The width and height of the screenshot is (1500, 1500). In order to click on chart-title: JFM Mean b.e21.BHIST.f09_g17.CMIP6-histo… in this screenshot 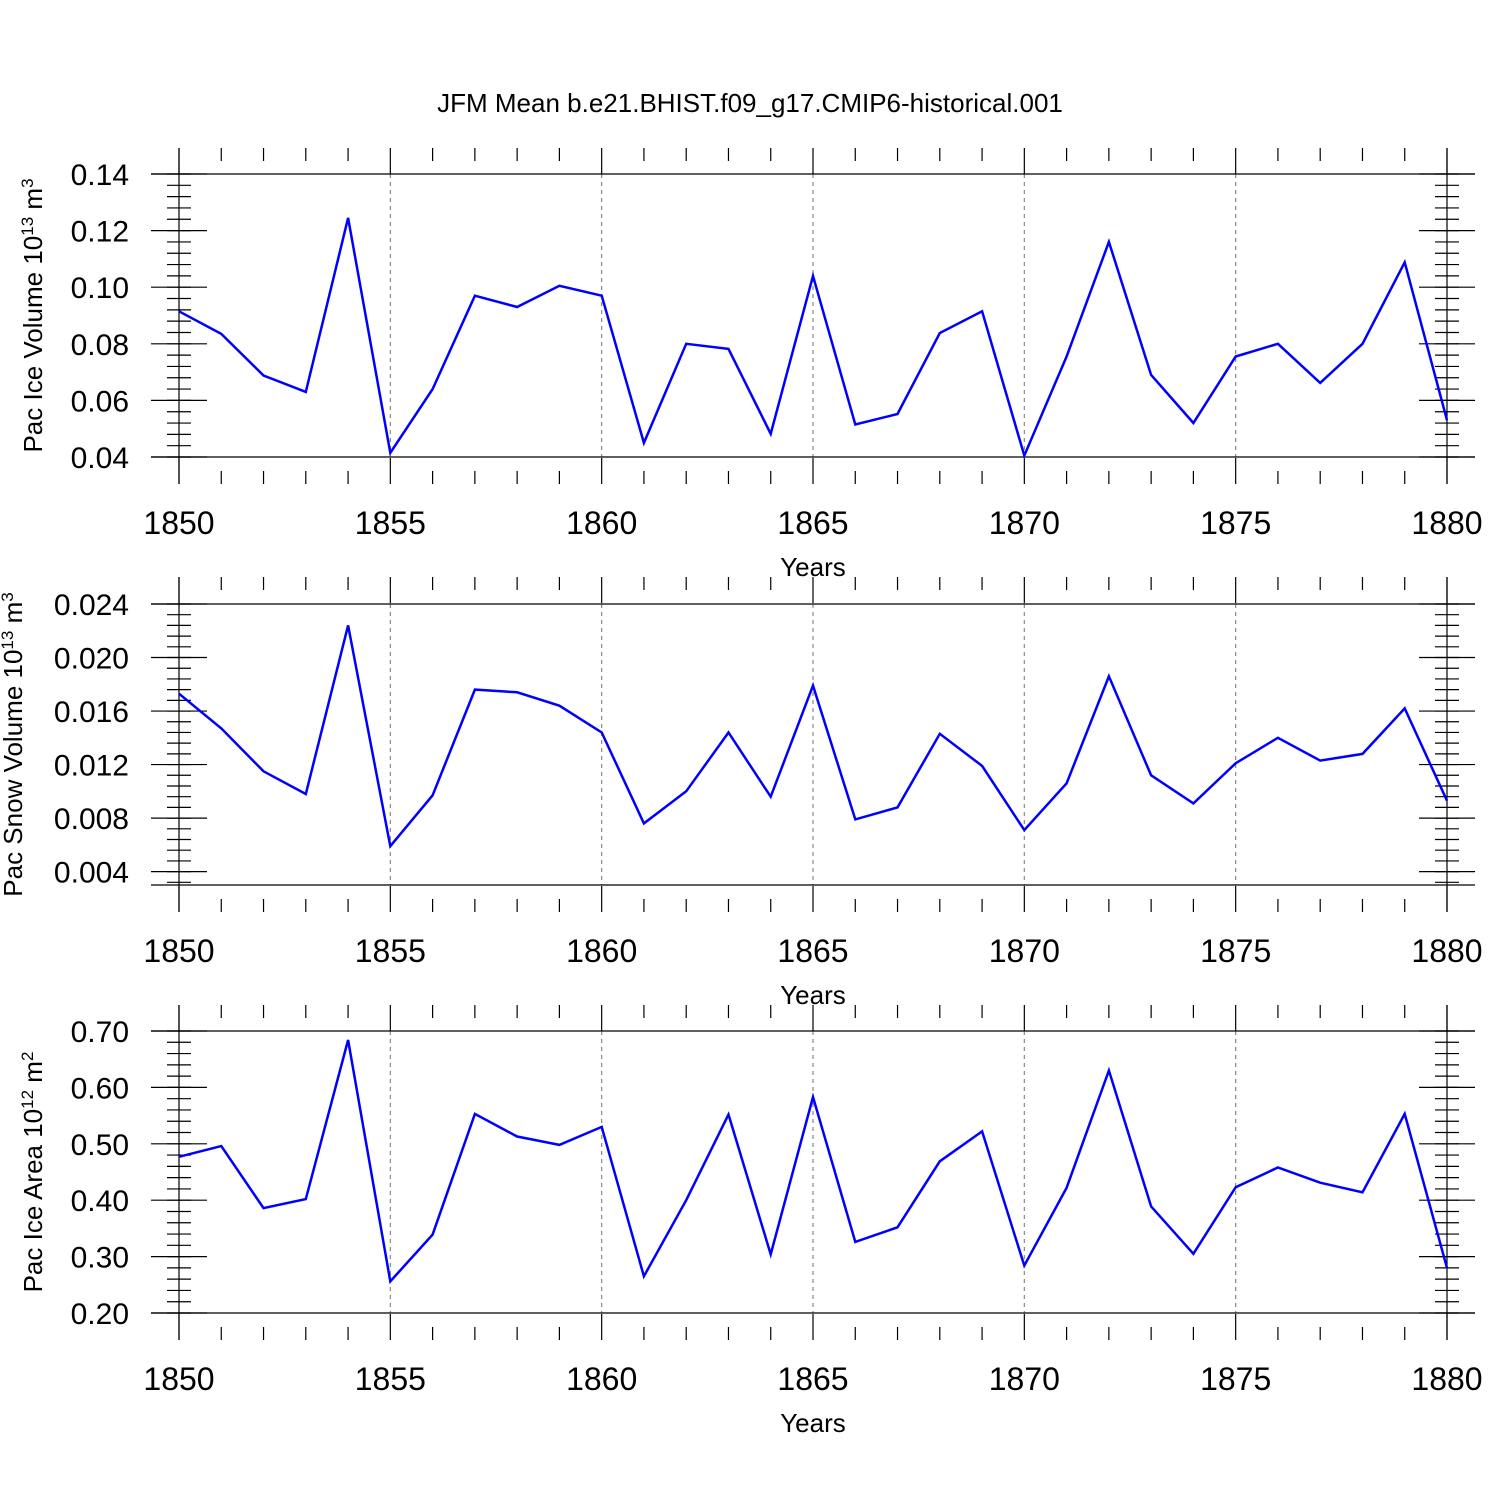, I will do `click(750, 103)`.